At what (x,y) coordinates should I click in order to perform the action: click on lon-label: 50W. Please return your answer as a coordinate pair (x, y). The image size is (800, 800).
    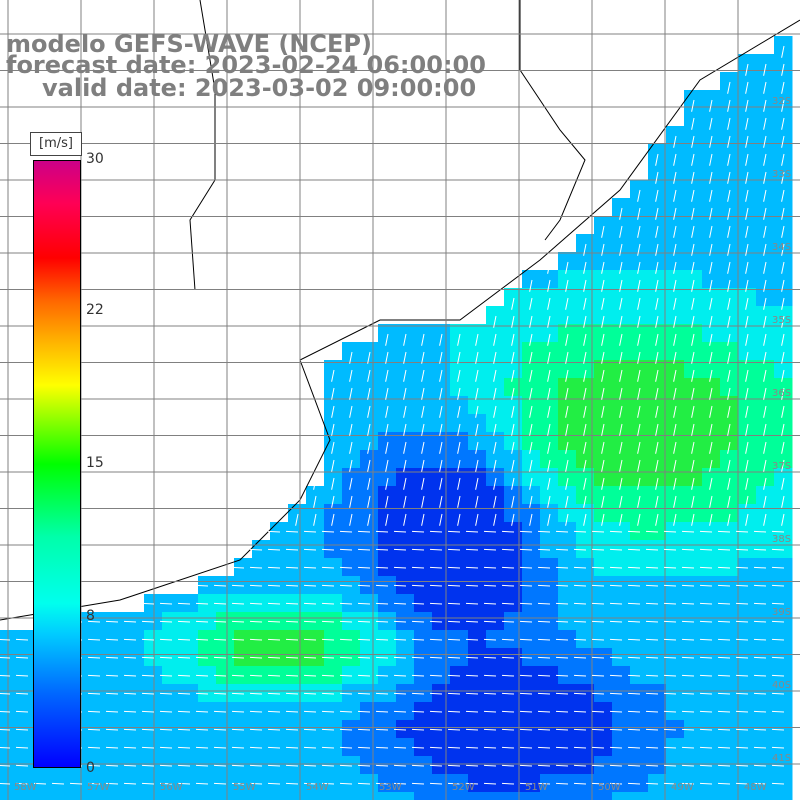
    Looking at the image, I should click on (609, 787).